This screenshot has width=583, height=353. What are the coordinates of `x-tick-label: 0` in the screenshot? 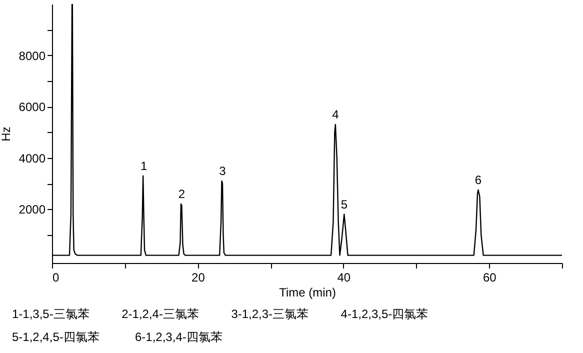 It's located at (56, 277).